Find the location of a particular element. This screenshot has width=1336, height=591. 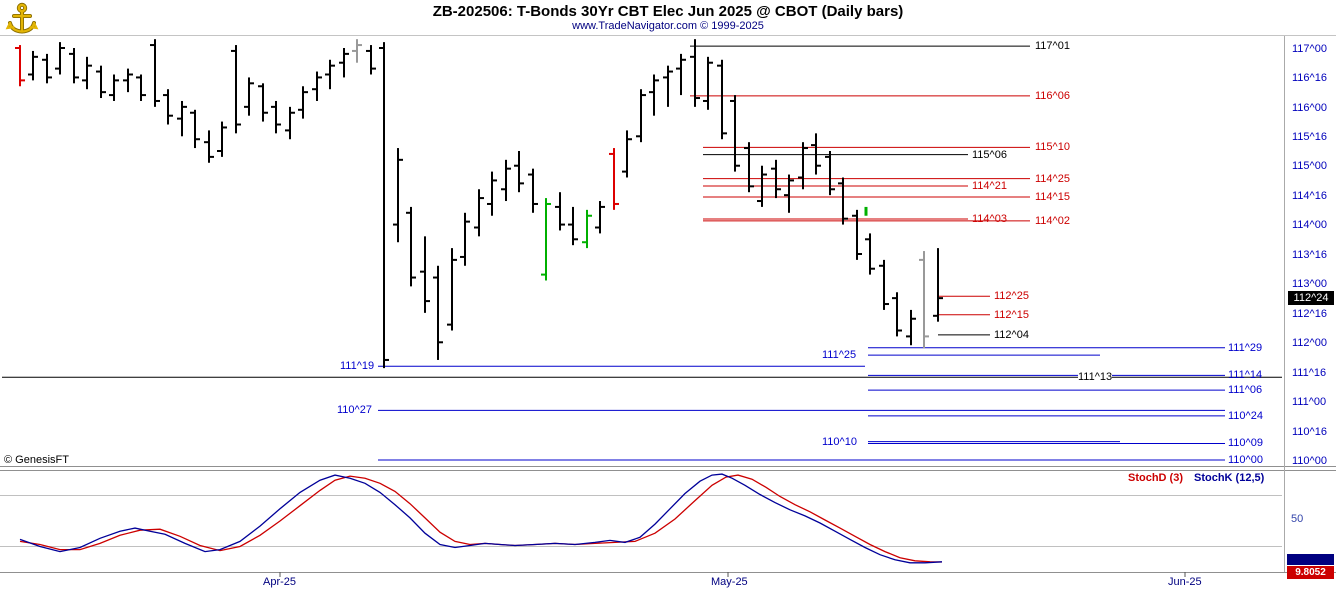

price-axis-label: 111^16 is located at coordinates (1309, 373).